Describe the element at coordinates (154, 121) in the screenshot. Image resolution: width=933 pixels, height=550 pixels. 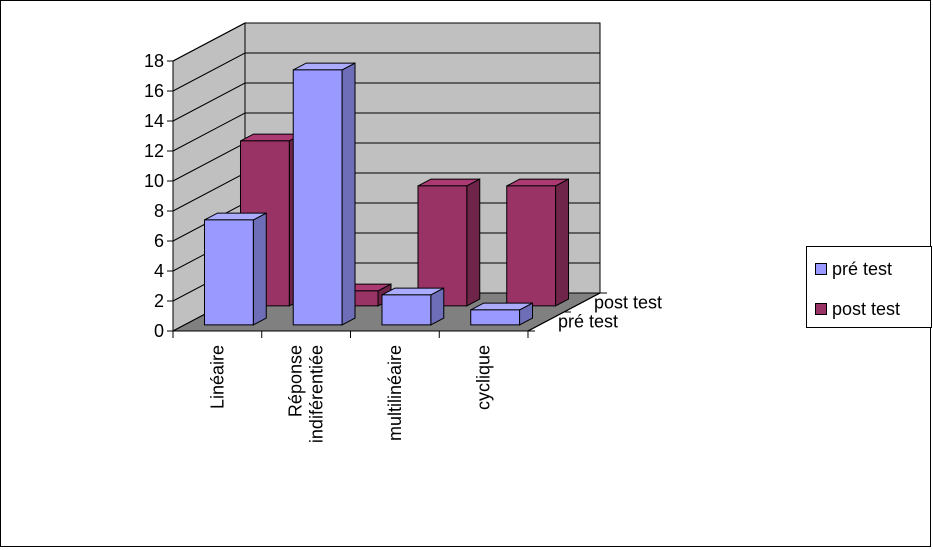
I see `y-tick-label: 14` at that location.